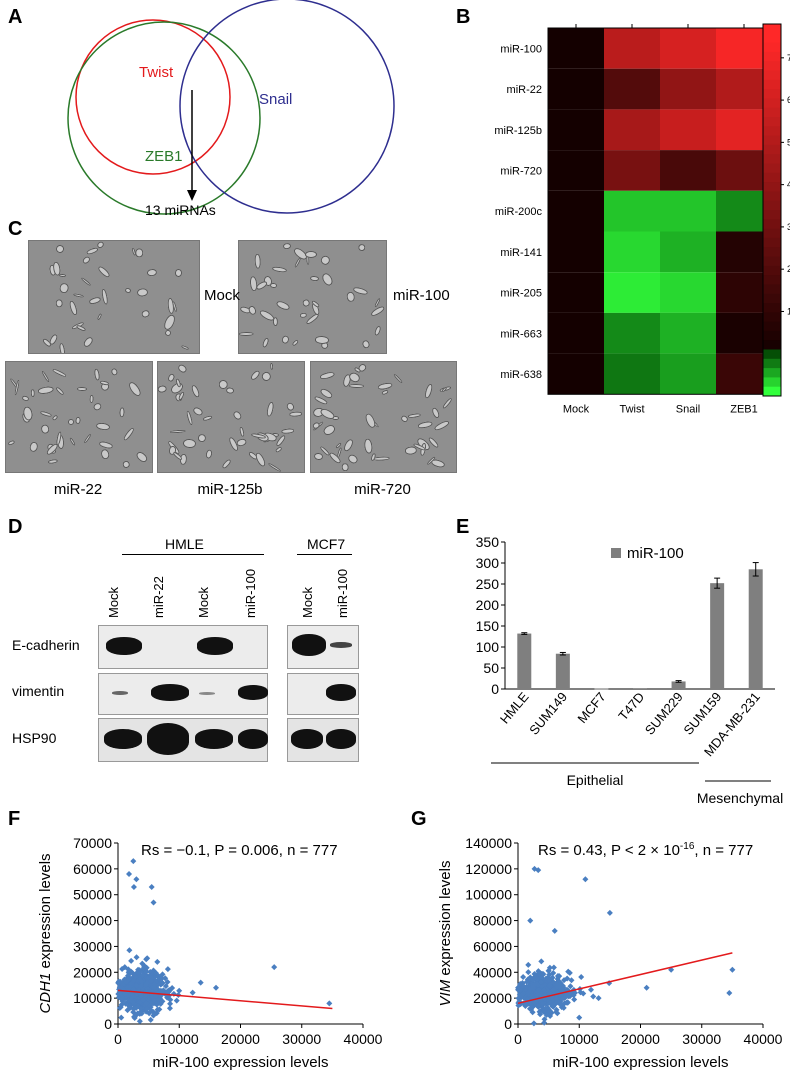 The height and width of the screenshot is (1080, 800). What do you see at coordinates (465, 623) in the screenshot?
I see `y-axis-label: Relative miR-100 levels` at bounding box center [465, 623].